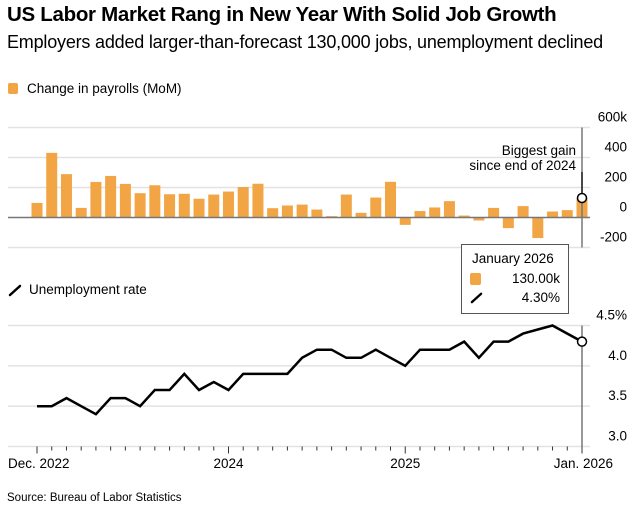  I want to click on tooltip-payrolls-value: 130.00k, so click(535, 278).